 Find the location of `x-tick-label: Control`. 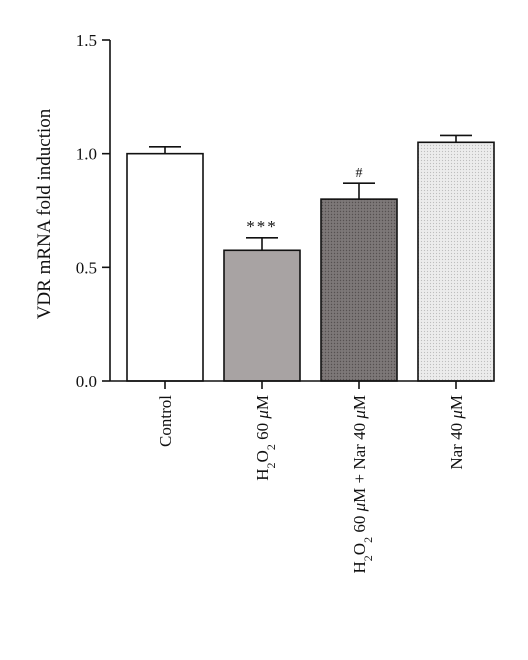

x-tick-label: Control is located at coordinates (165, 421).